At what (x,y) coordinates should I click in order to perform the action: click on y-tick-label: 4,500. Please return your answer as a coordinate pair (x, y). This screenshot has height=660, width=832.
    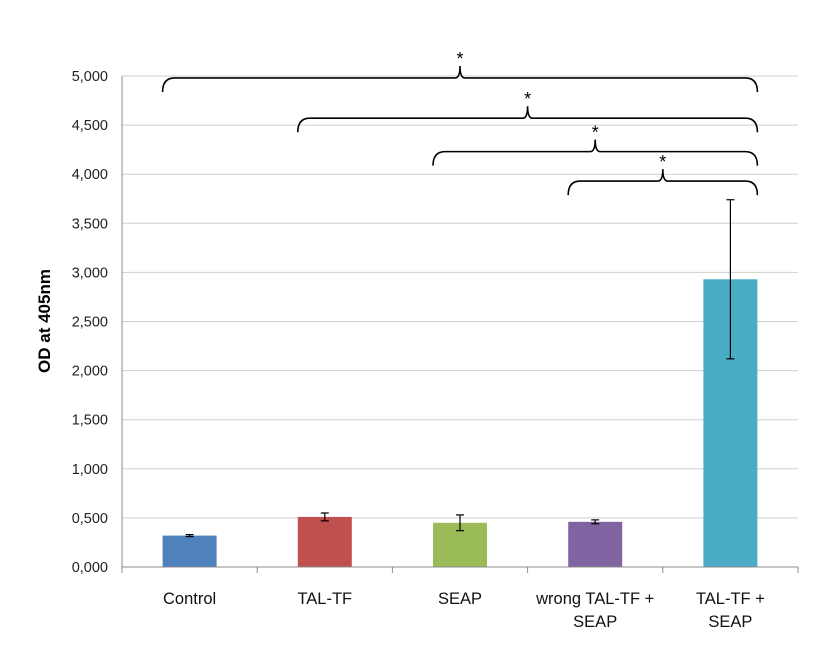
    Looking at the image, I should click on (90, 126).